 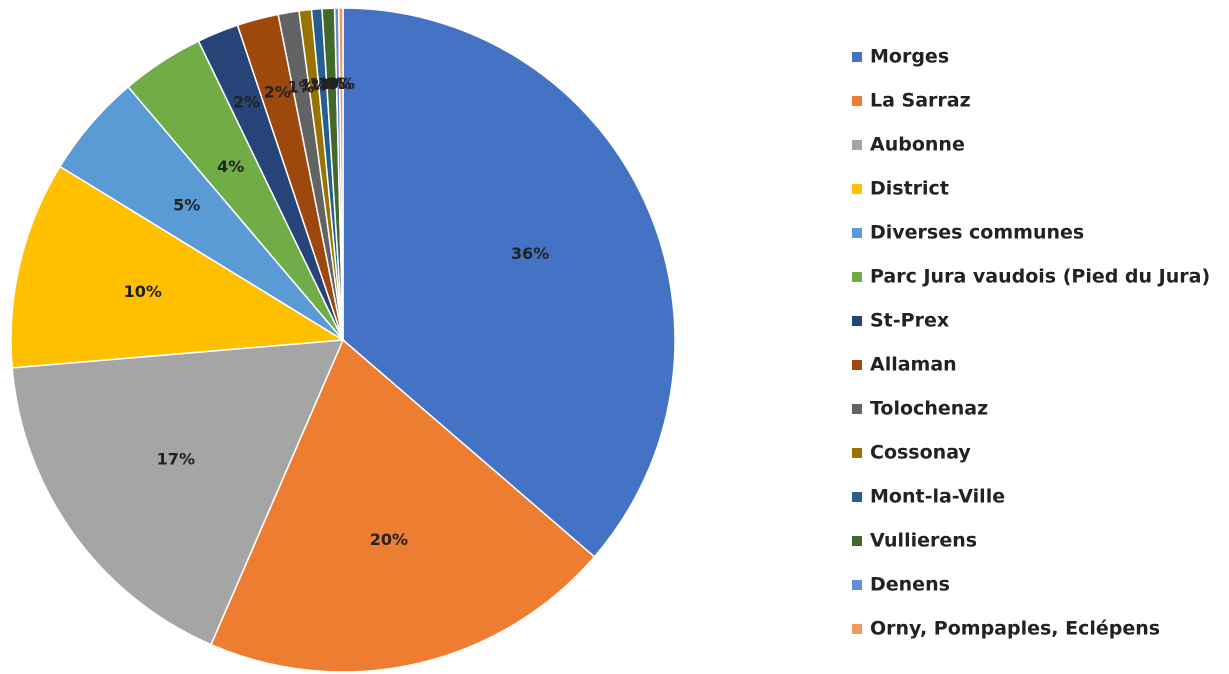 I want to click on legend-label: Tolochenaz, so click(x=929, y=409).